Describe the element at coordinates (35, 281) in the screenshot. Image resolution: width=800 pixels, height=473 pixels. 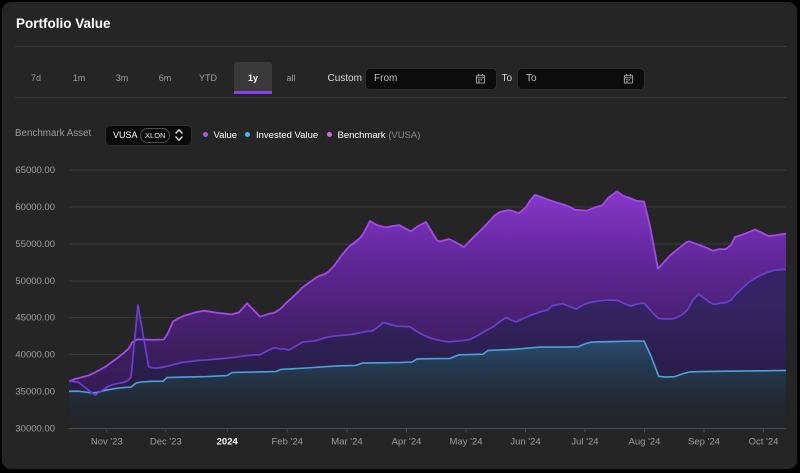
I see `svg-text: 50000.00` at that location.